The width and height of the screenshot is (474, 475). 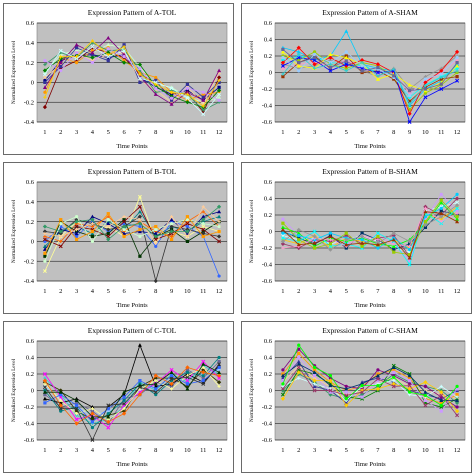 I want to click on x-tick-label: 3, so click(x=314, y=291).